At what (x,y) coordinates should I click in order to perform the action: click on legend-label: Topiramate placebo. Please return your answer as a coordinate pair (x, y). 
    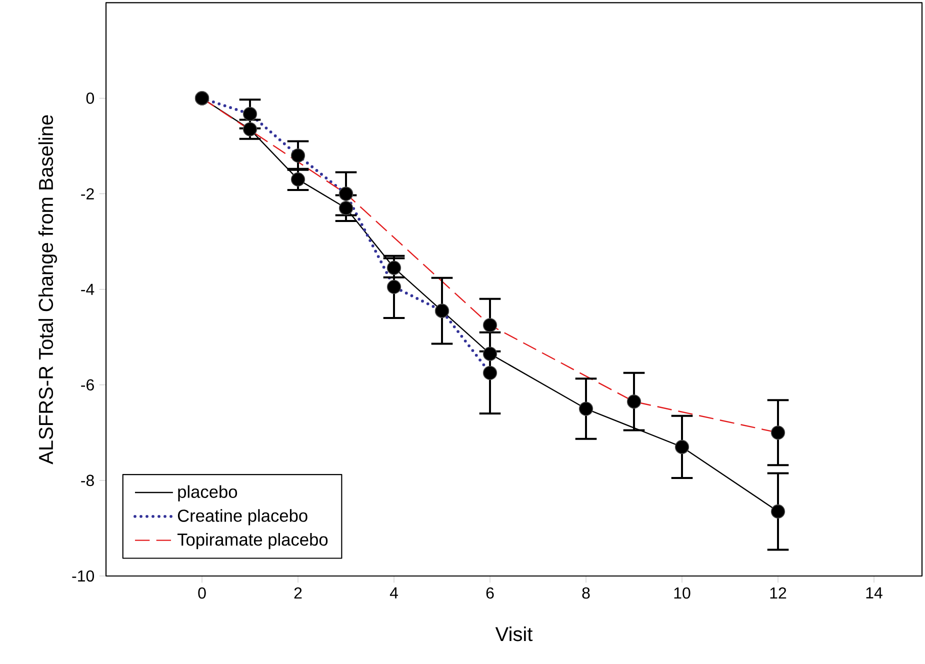
    Looking at the image, I should click on (252, 541).